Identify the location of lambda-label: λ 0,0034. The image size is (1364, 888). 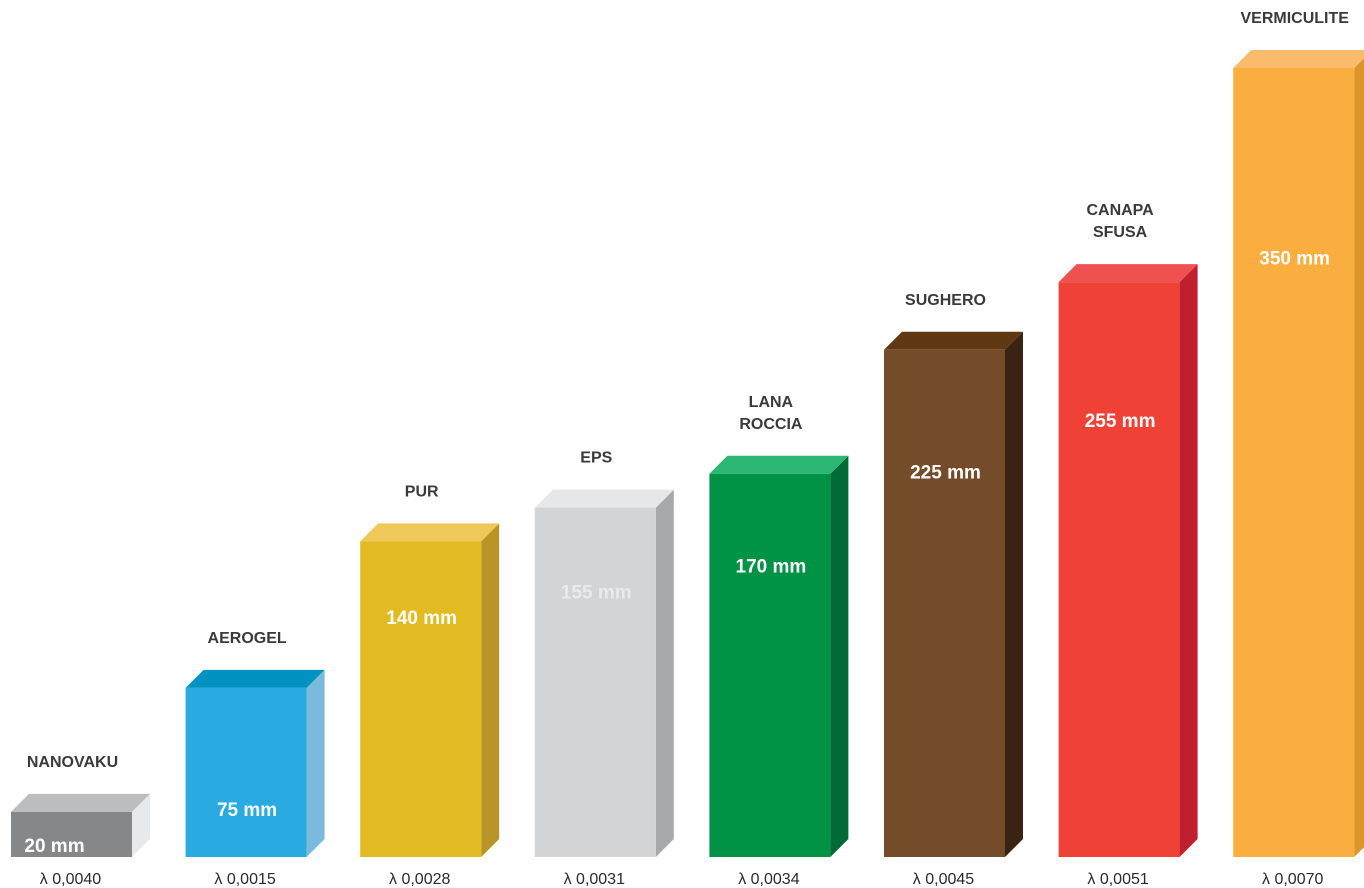
(768, 879).